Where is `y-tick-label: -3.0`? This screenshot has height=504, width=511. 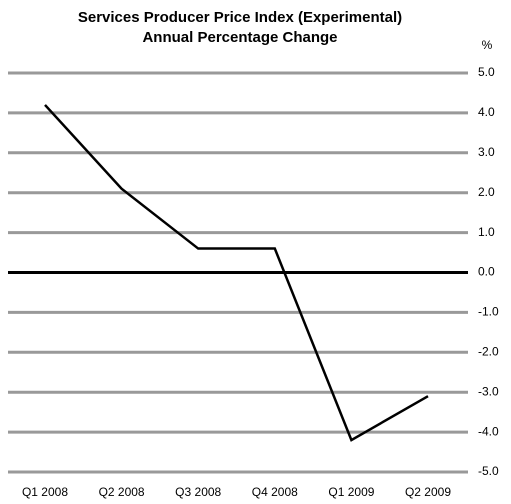
y-tick-label: -3.0 is located at coordinates (488, 391).